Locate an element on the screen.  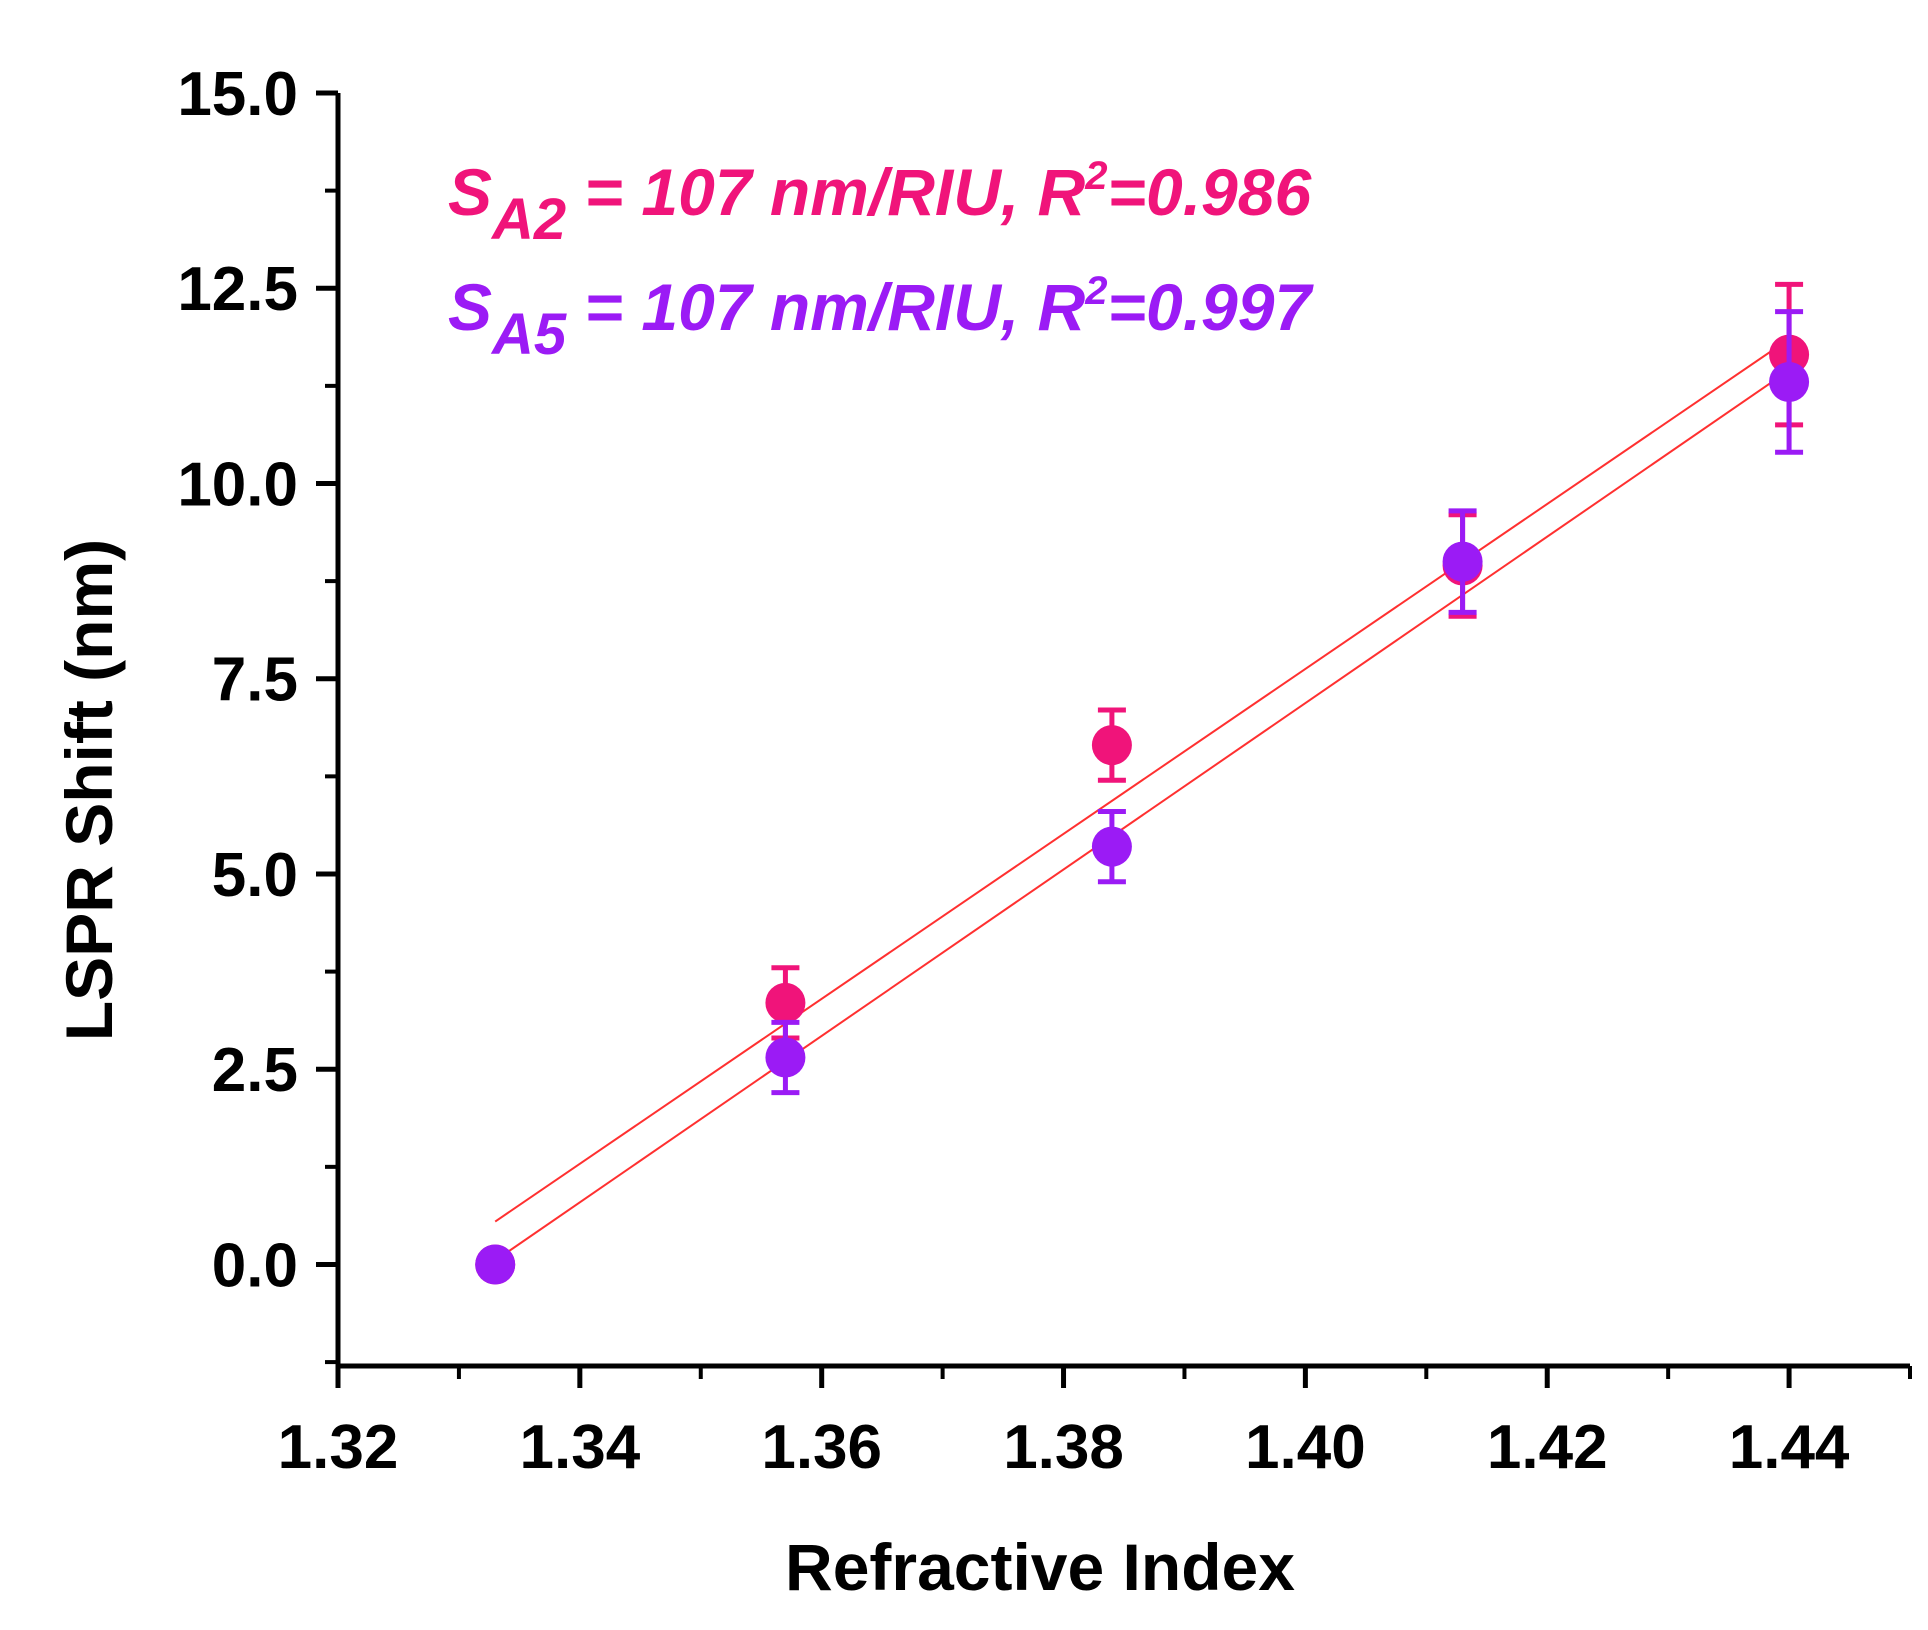
y-tick-label: 2.5 is located at coordinates (255, 1070).